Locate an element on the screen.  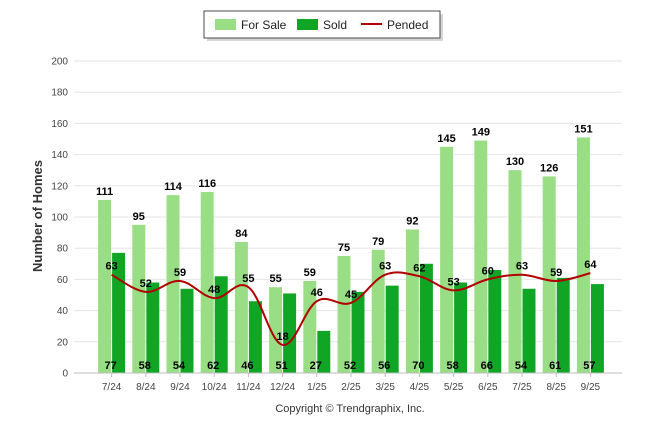
label-sold: 52 is located at coordinates (350, 366).